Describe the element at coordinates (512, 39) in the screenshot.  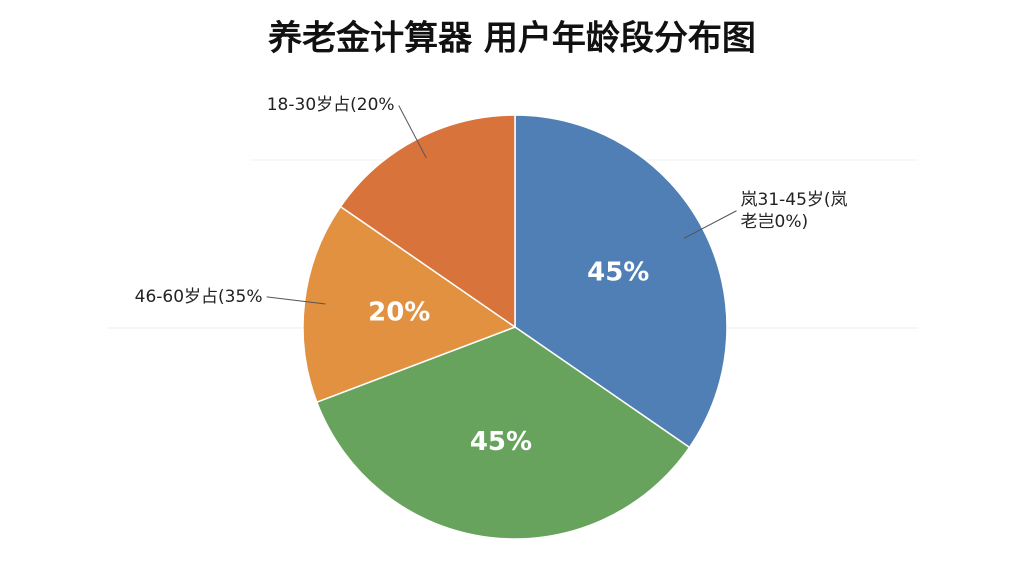
I see `chart-title: 养老金计算器 用户年龄段分布图` at that location.